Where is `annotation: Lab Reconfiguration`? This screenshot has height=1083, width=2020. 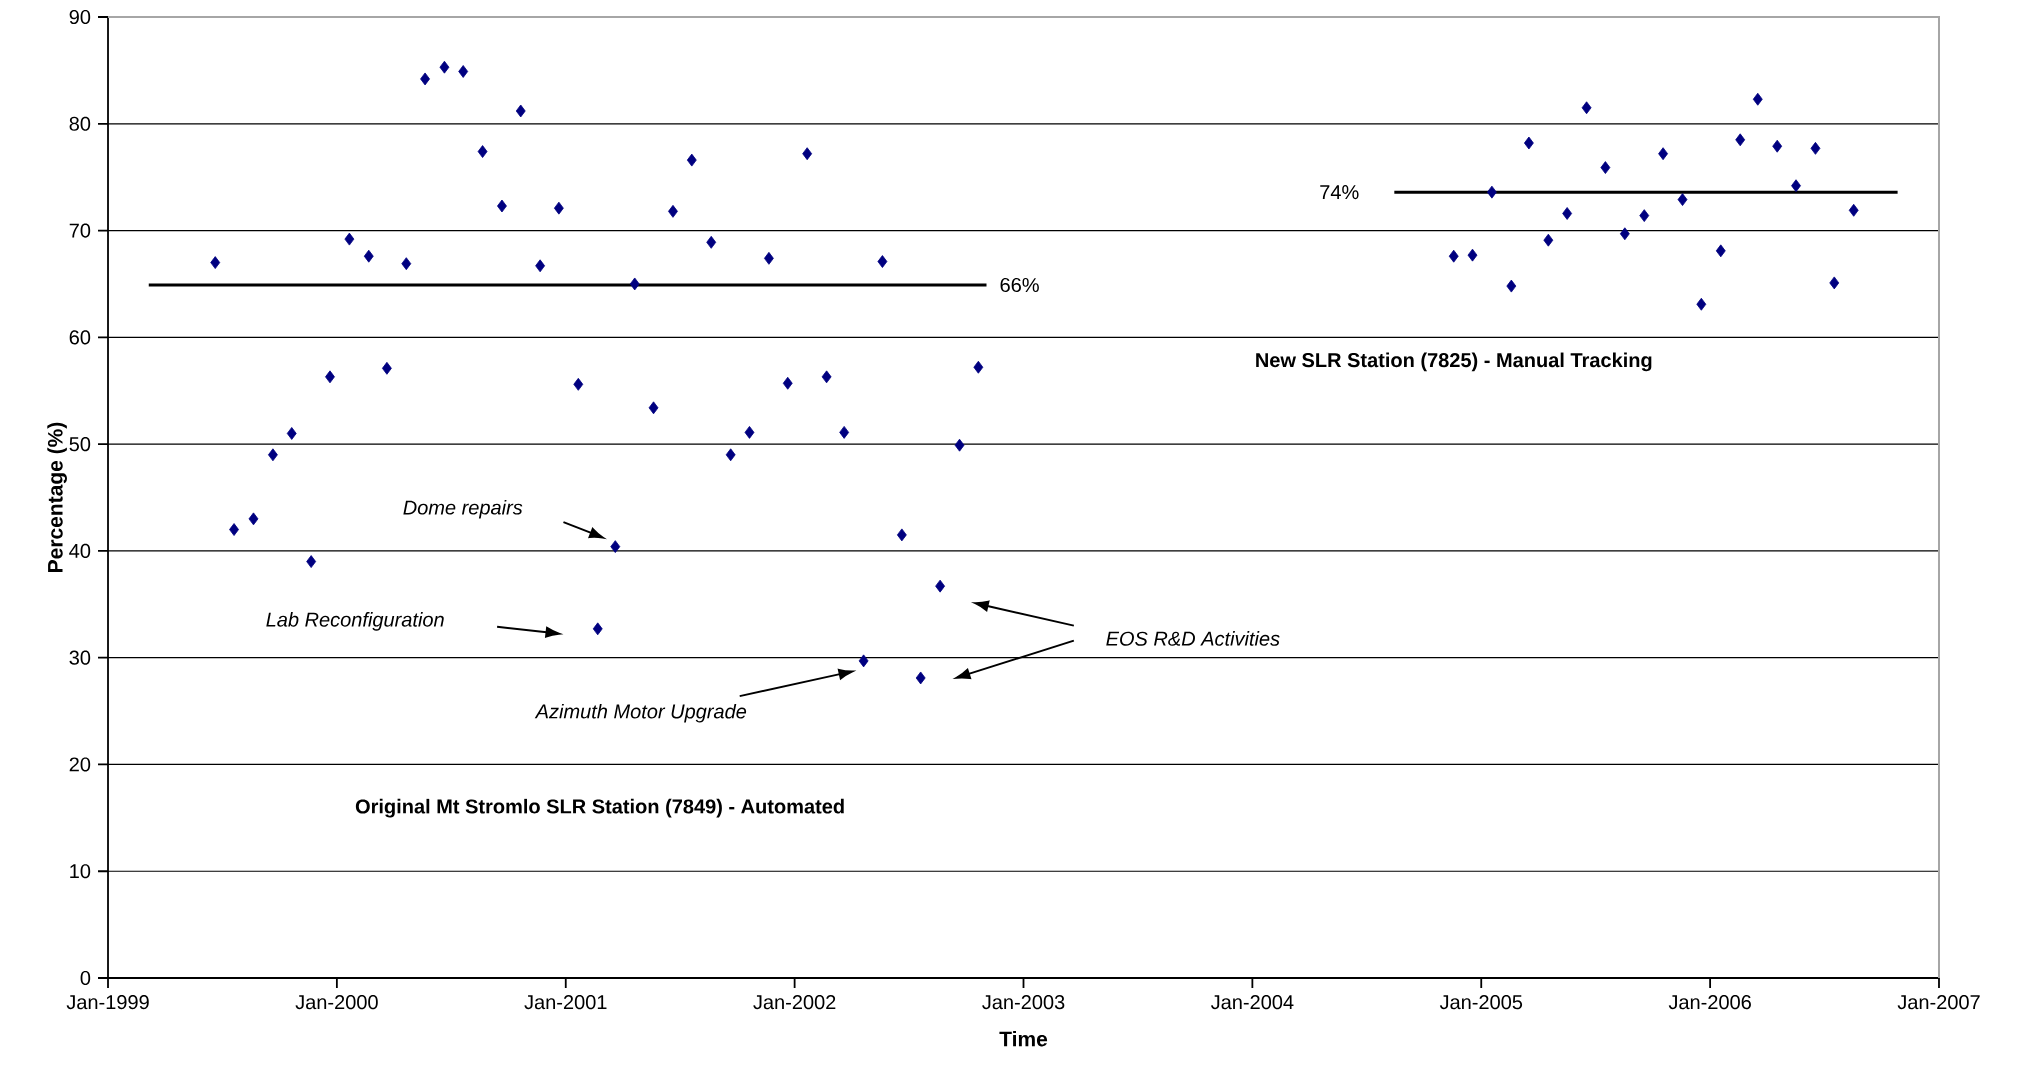 annotation: Lab Reconfiguration is located at coordinates (355, 621).